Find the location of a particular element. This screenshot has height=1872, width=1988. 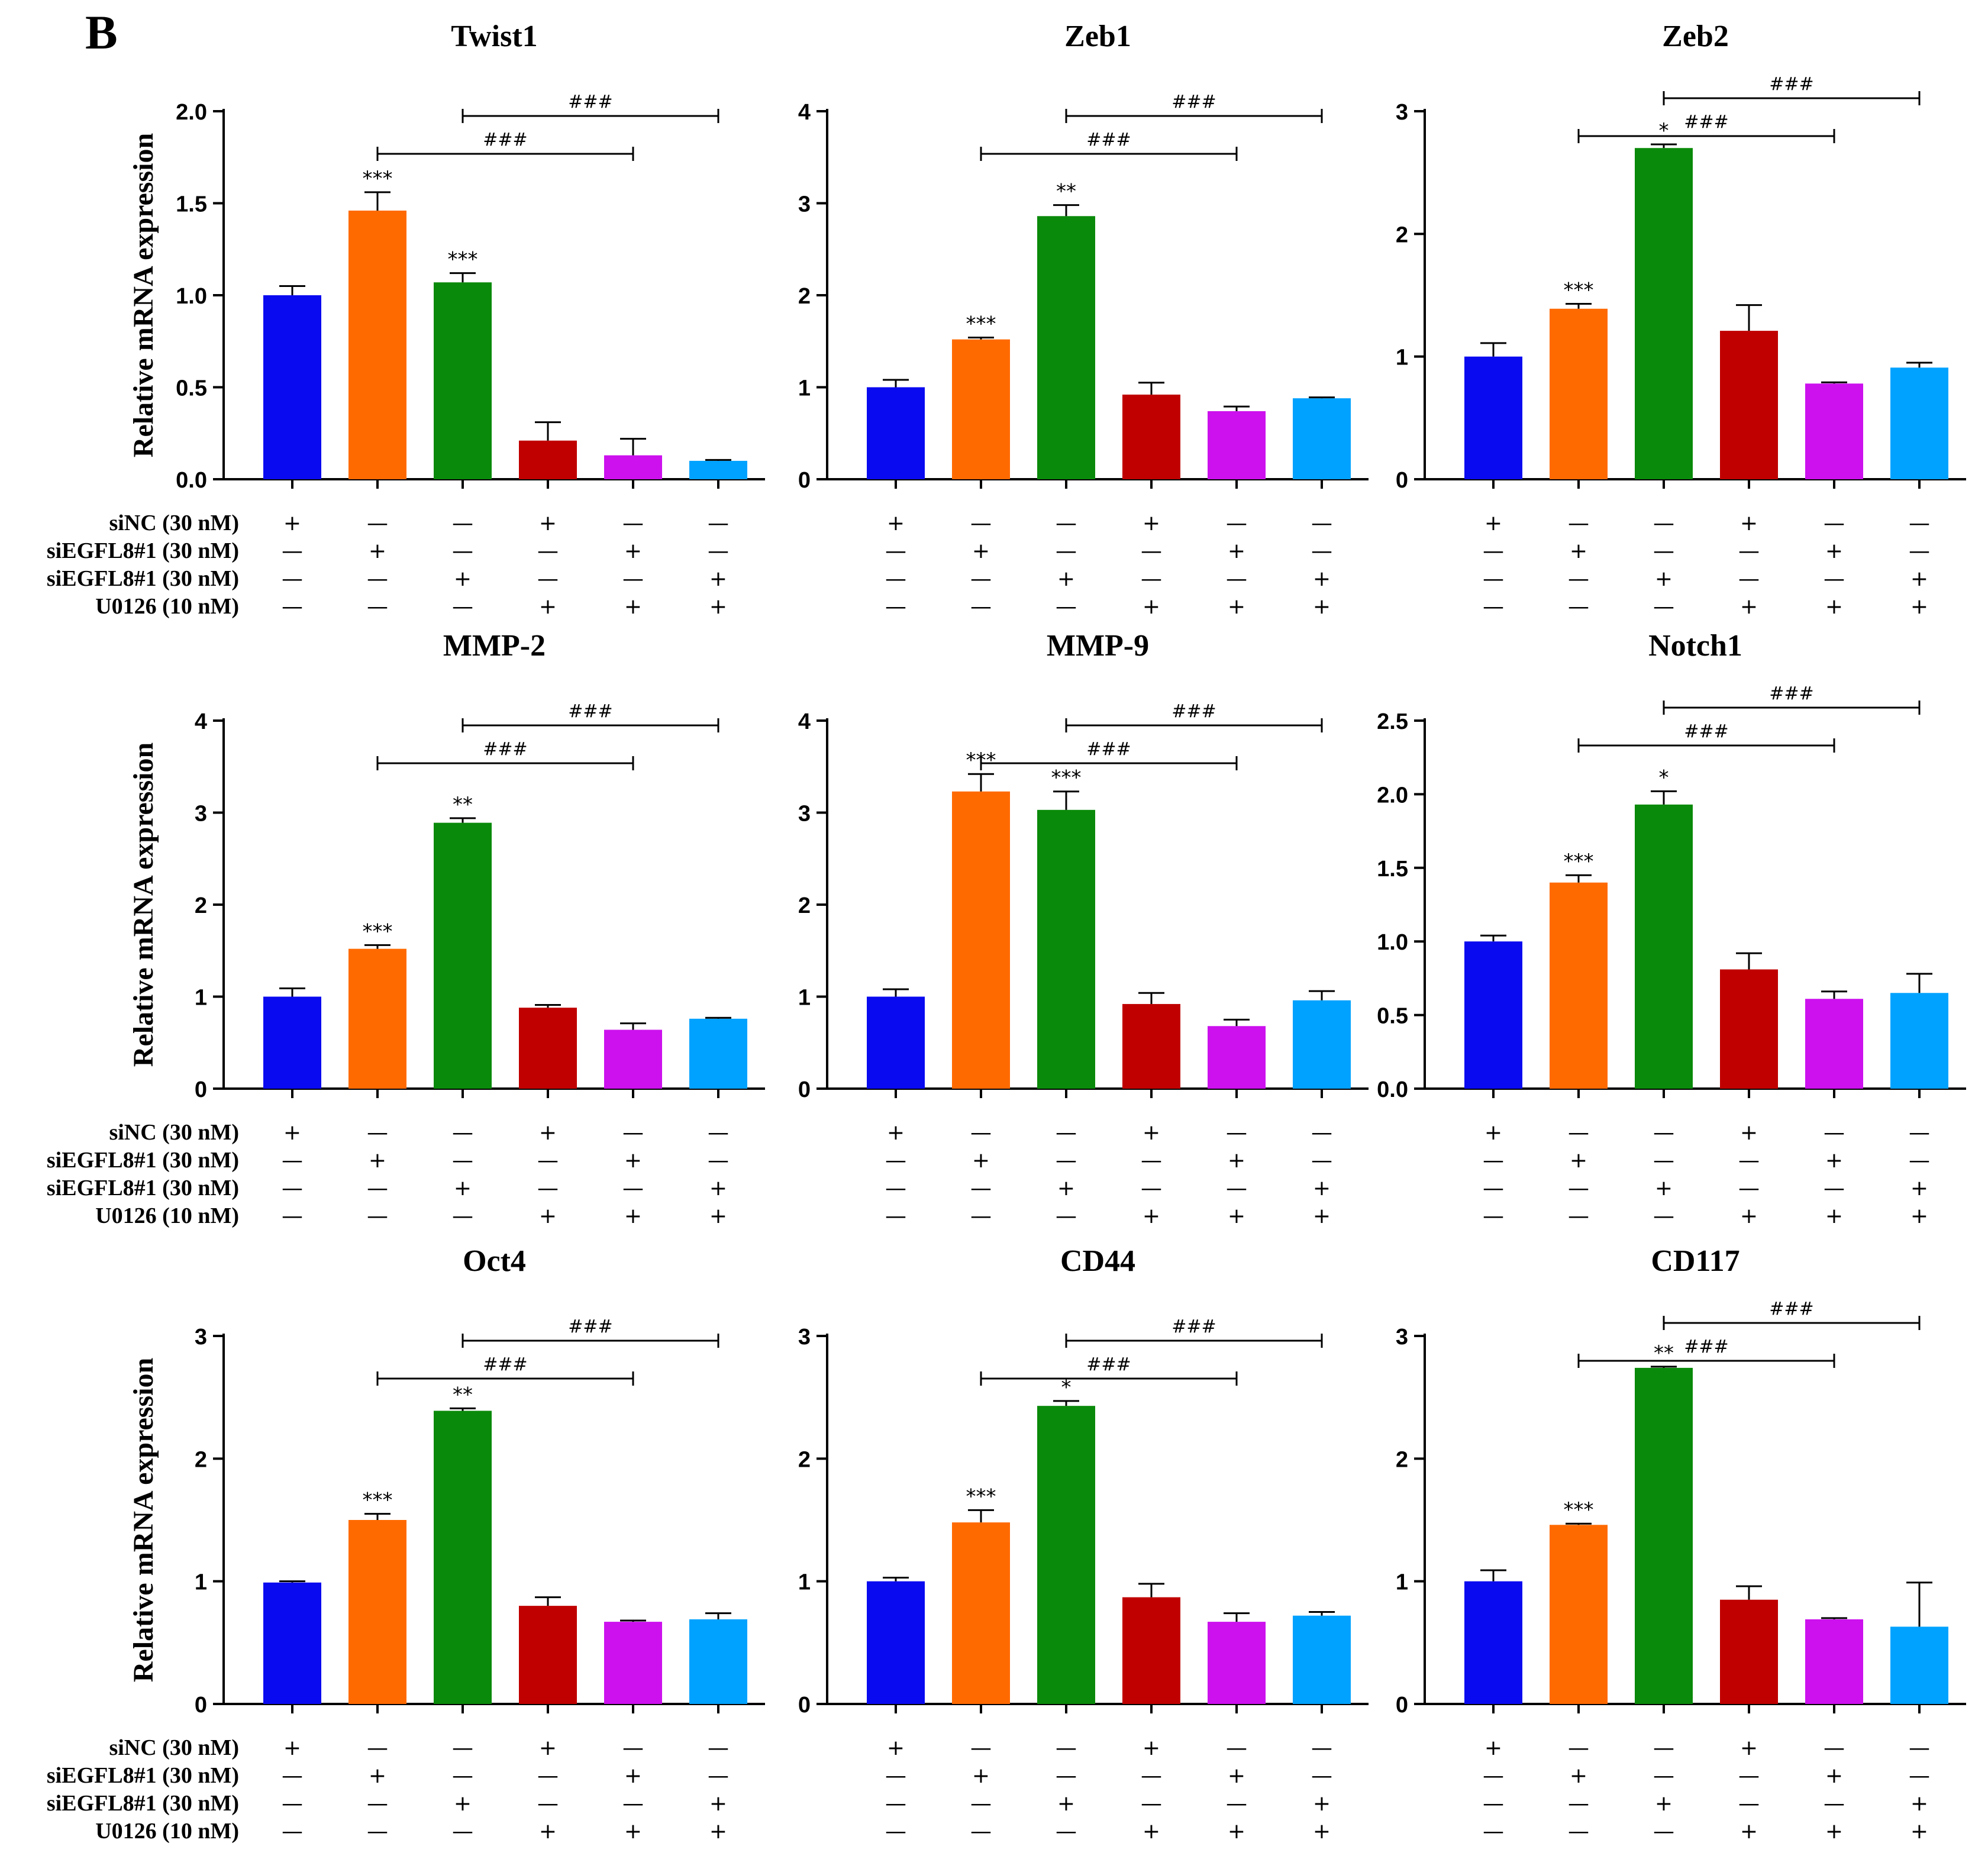

y-tick-label: 3 is located at coordinates (804, 1337).